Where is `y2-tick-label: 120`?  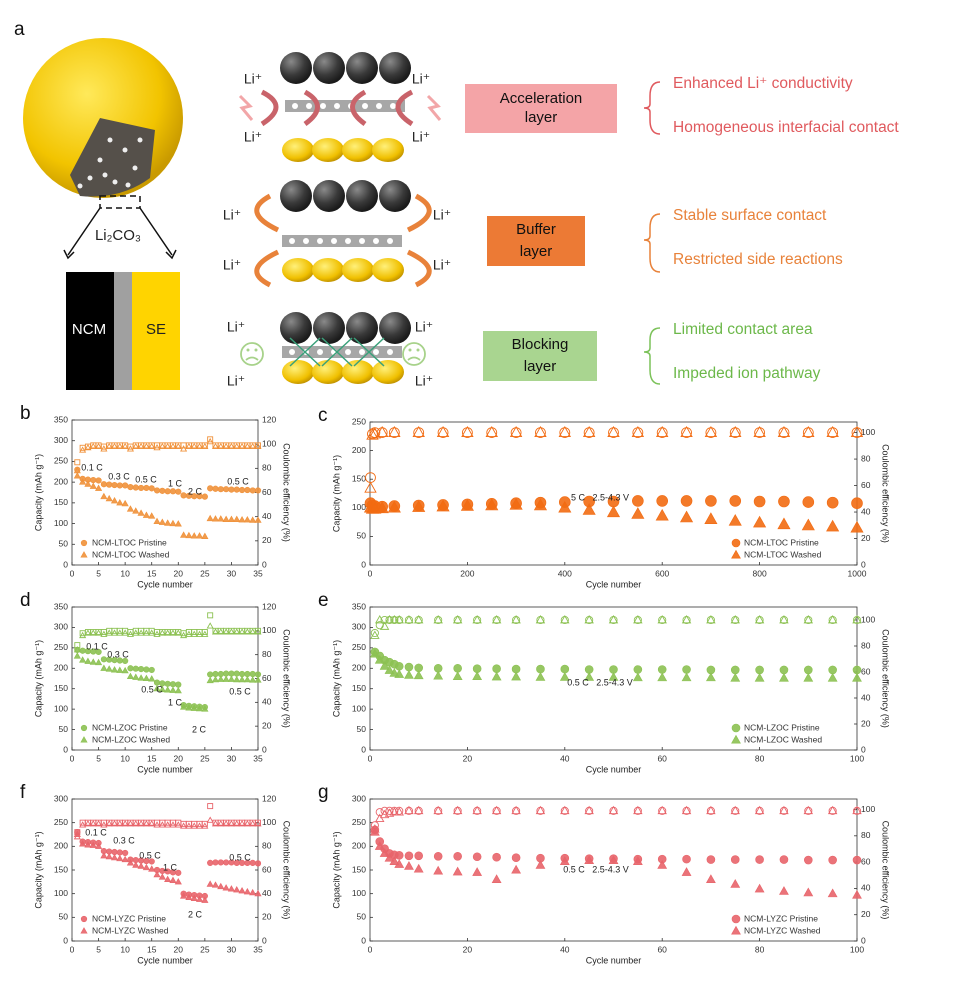
y2-tick-label: 120 is located at coordinates (269, 606).